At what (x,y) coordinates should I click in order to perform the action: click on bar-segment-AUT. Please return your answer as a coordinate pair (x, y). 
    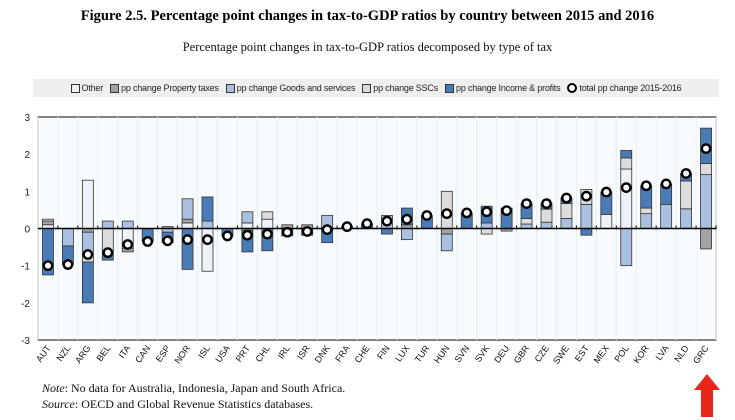
    Looking at the image, I should click on (48, 220).